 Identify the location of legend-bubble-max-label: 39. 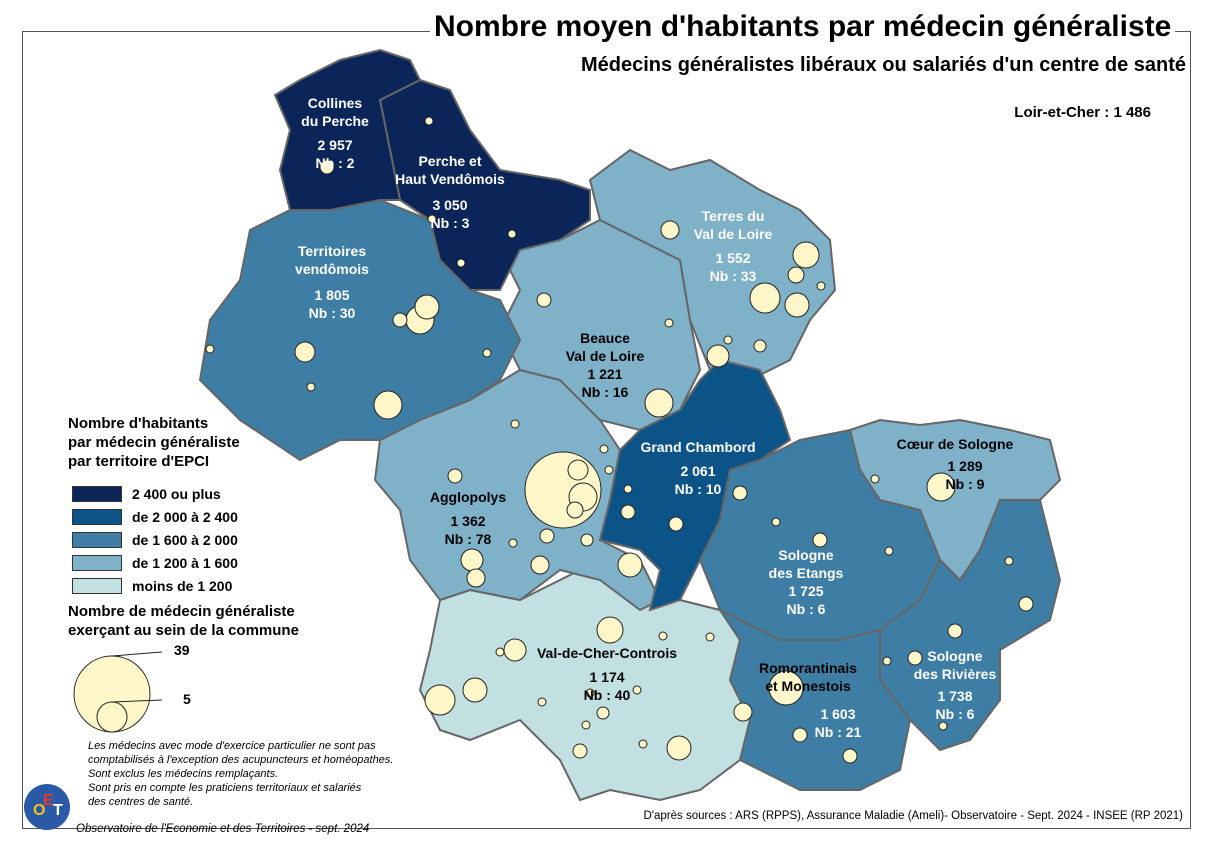
(182, 650).